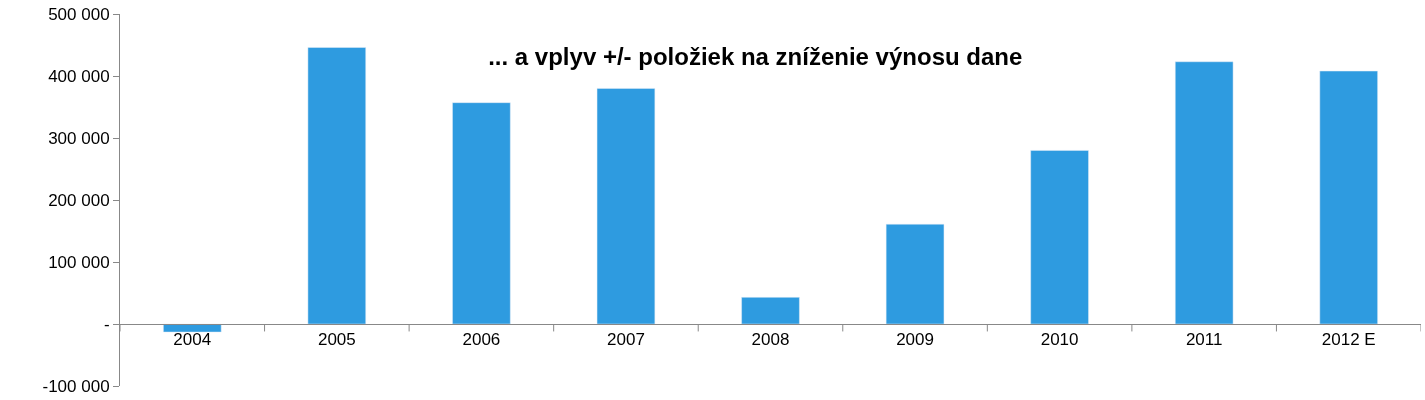 The width and height of the screenshot is (1425, 400). What do you see at coordinates (1348, 340) in the screenshot?
I see `x-tick-label: 2012 E` at bounding box center [1348, 340].